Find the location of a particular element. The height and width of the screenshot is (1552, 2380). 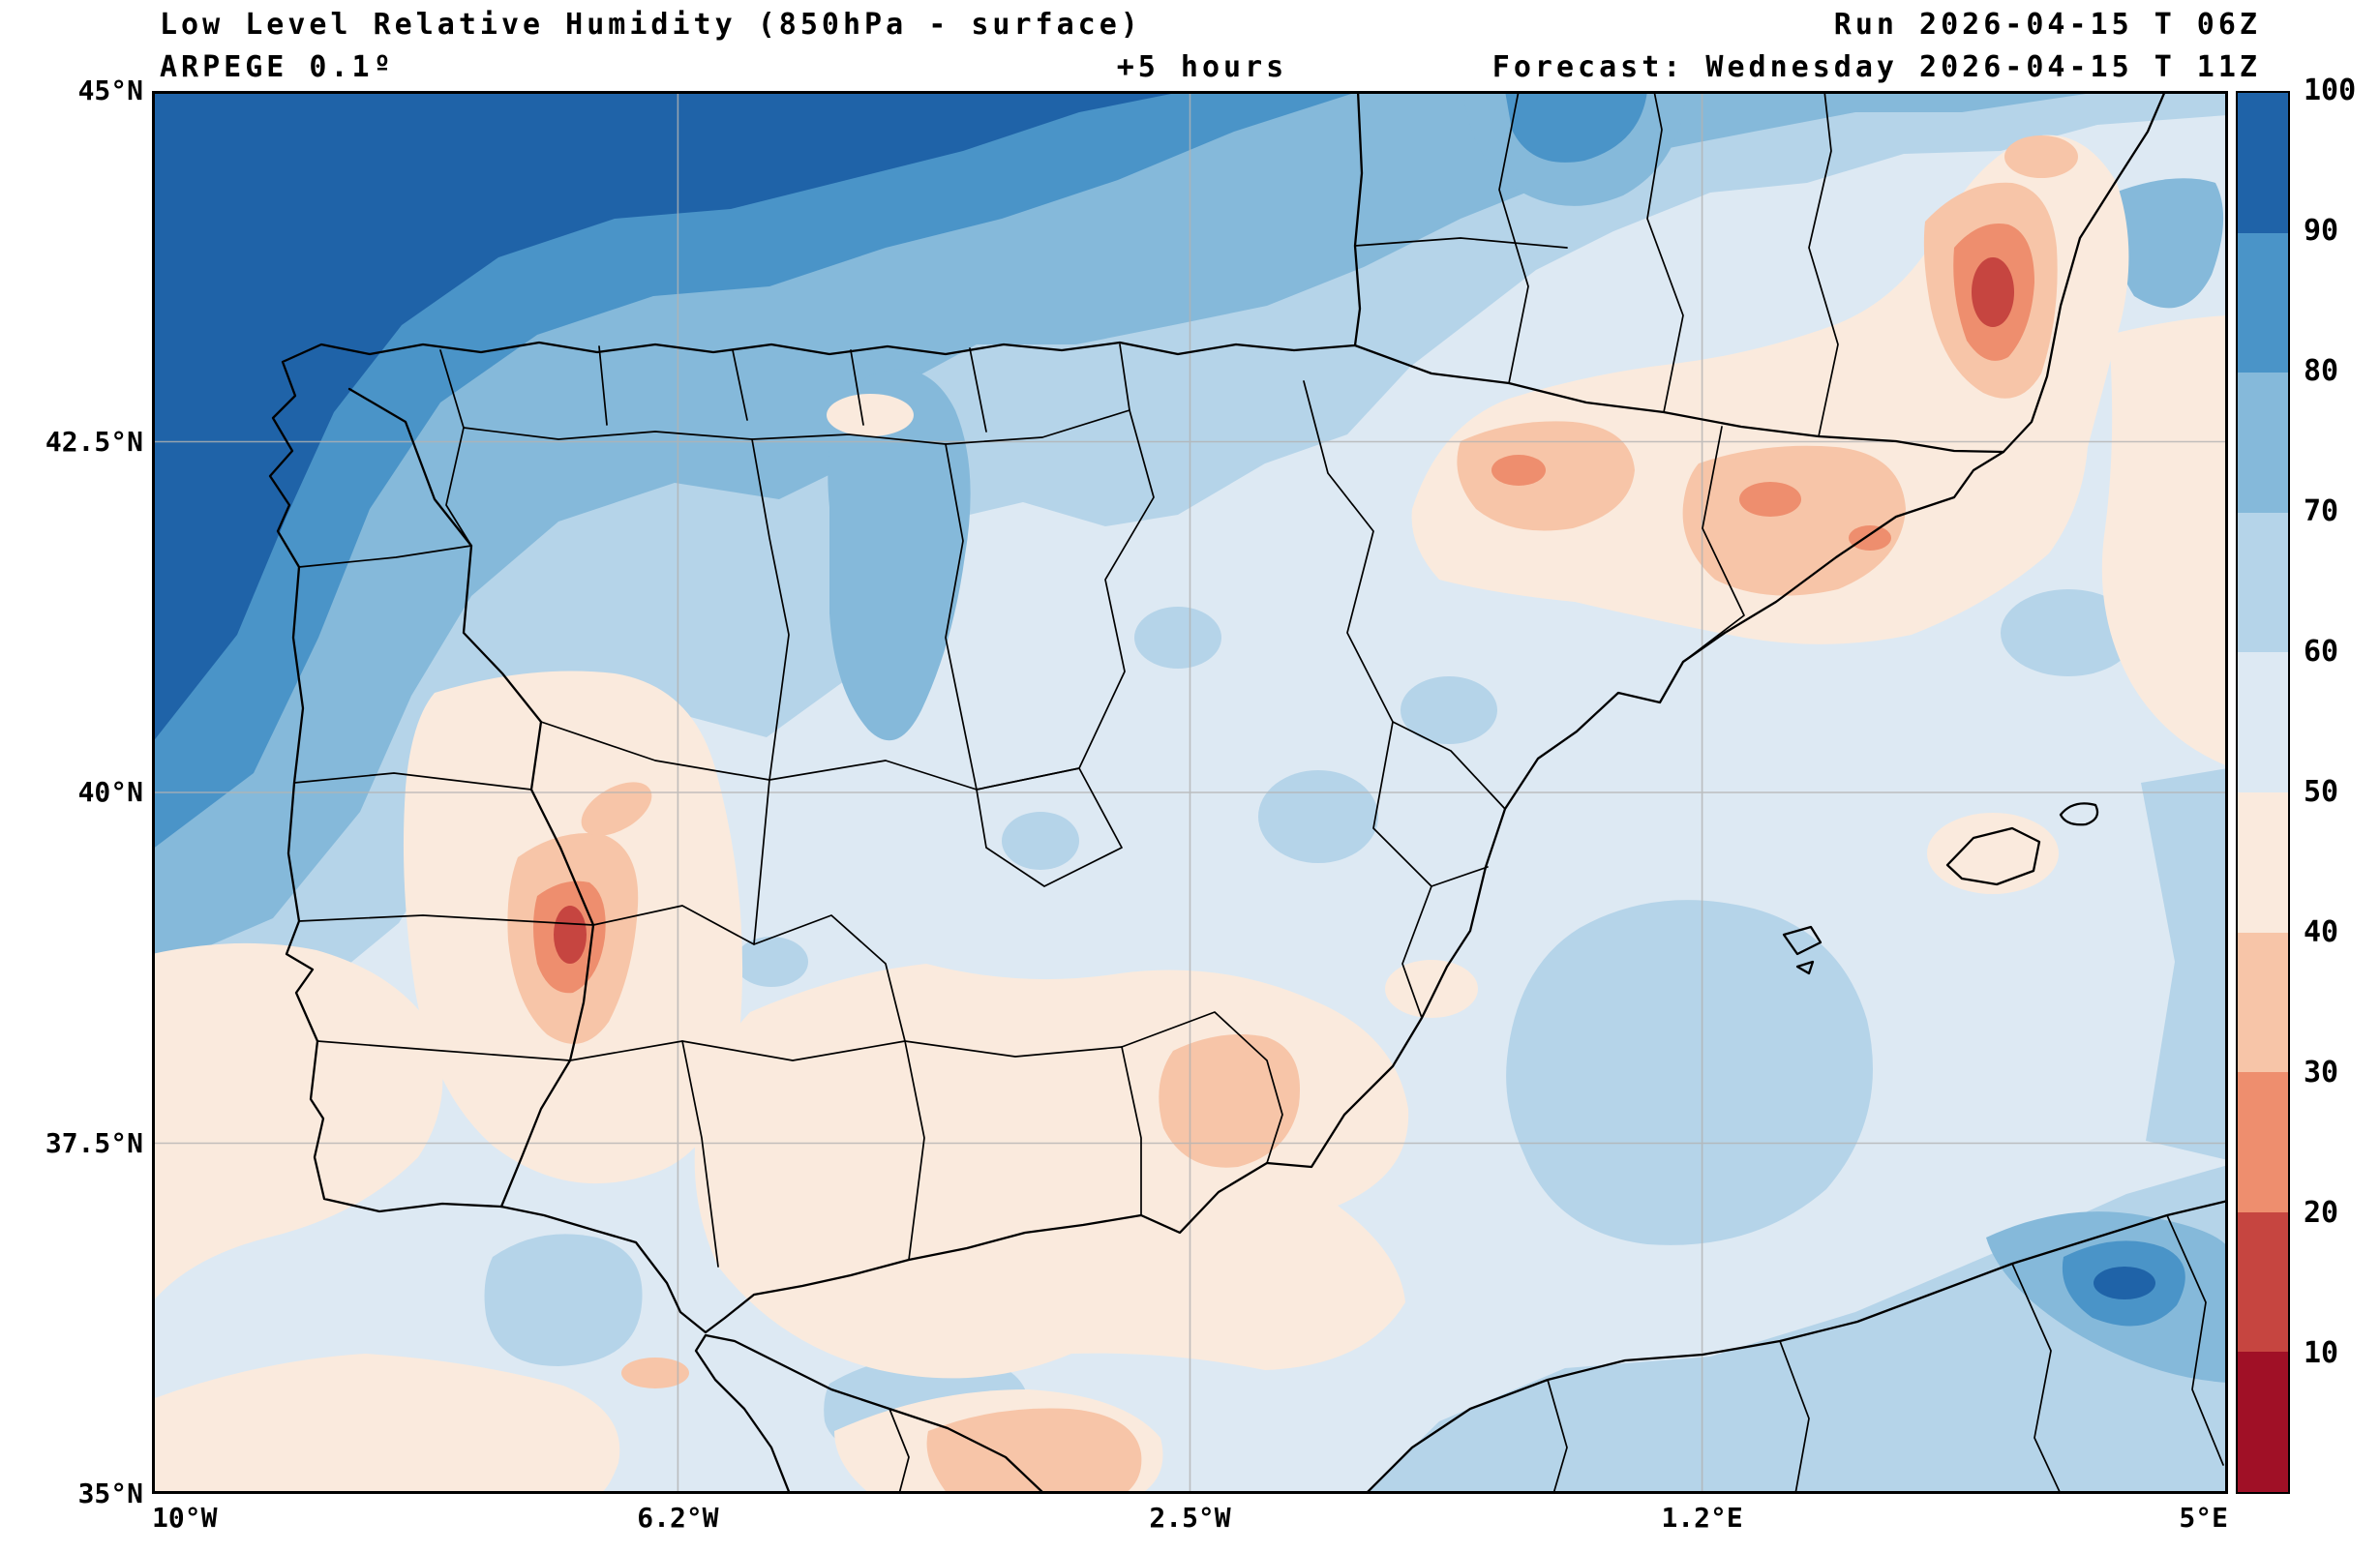

colorbar-tick-label: 90 is located at coordinates (2321, 231).